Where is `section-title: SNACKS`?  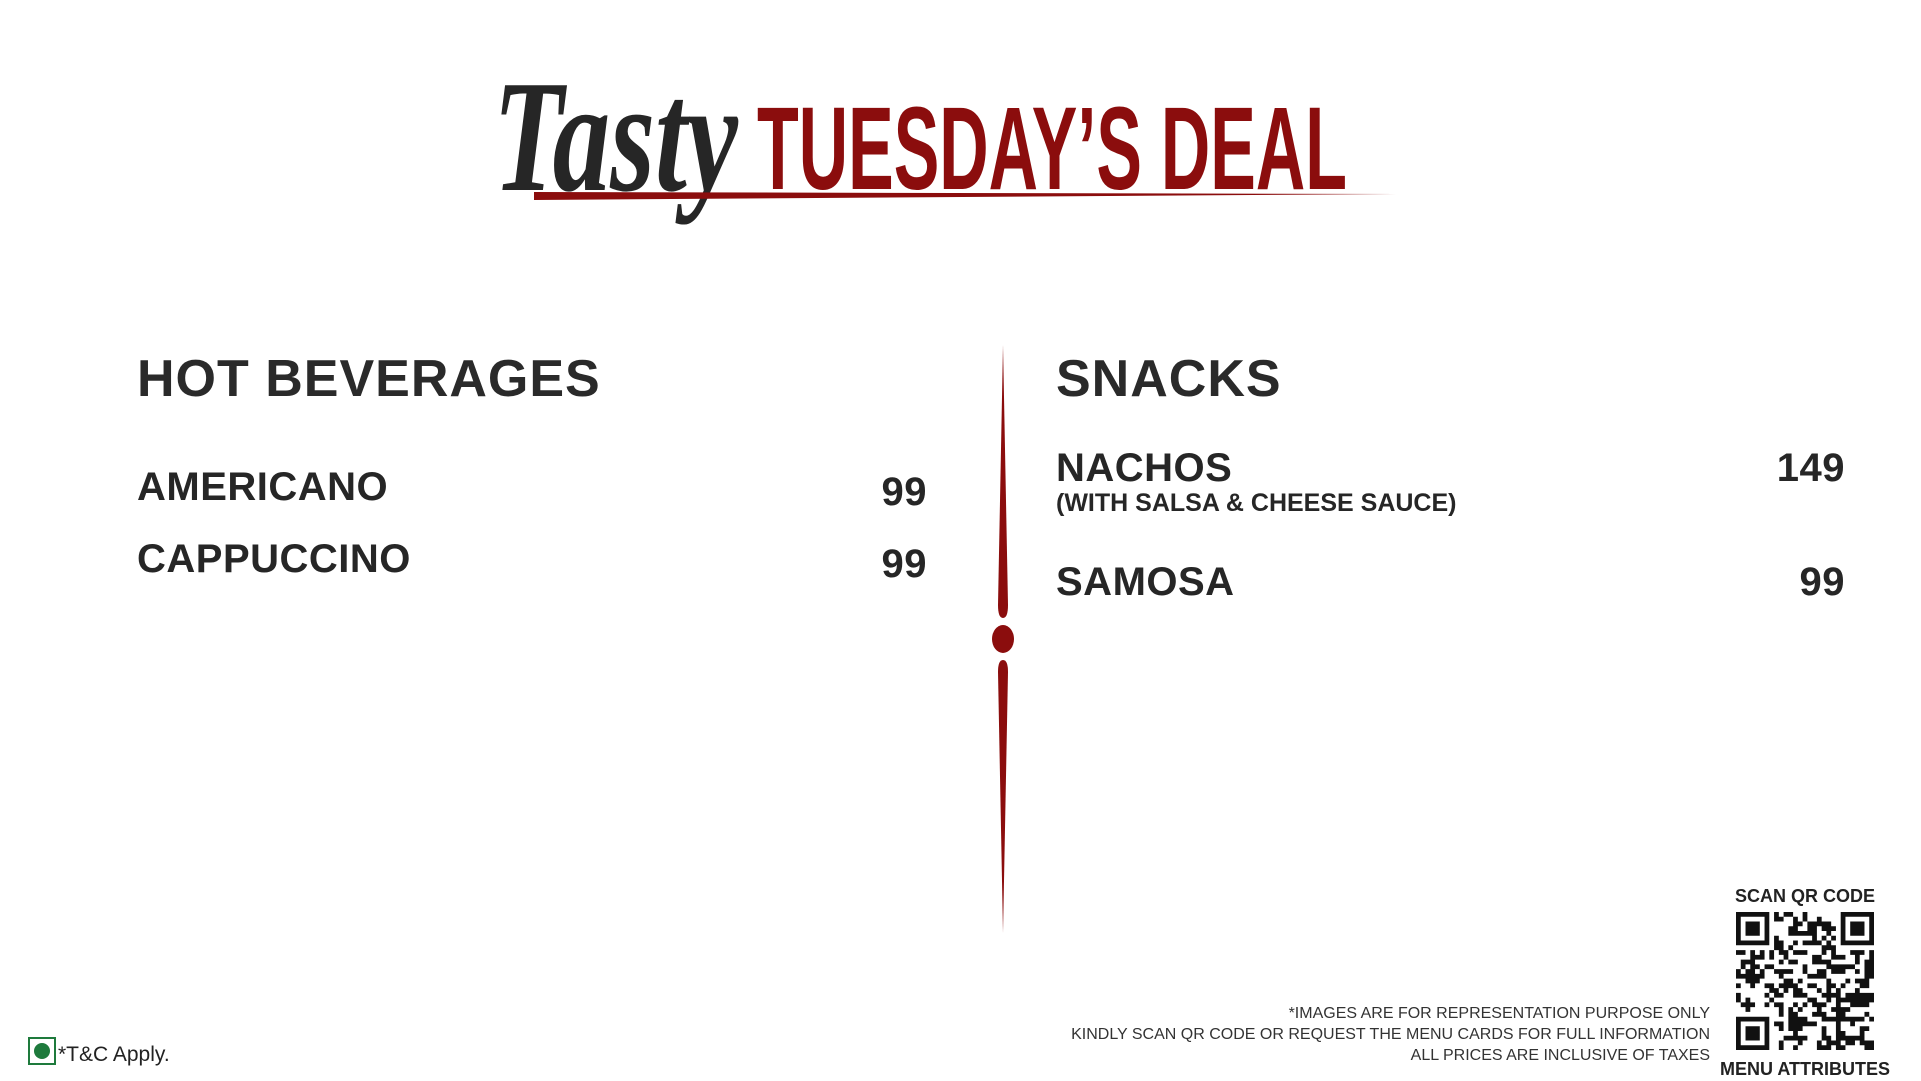
section-title: SNACKS is located at coordinates (1169, 379).